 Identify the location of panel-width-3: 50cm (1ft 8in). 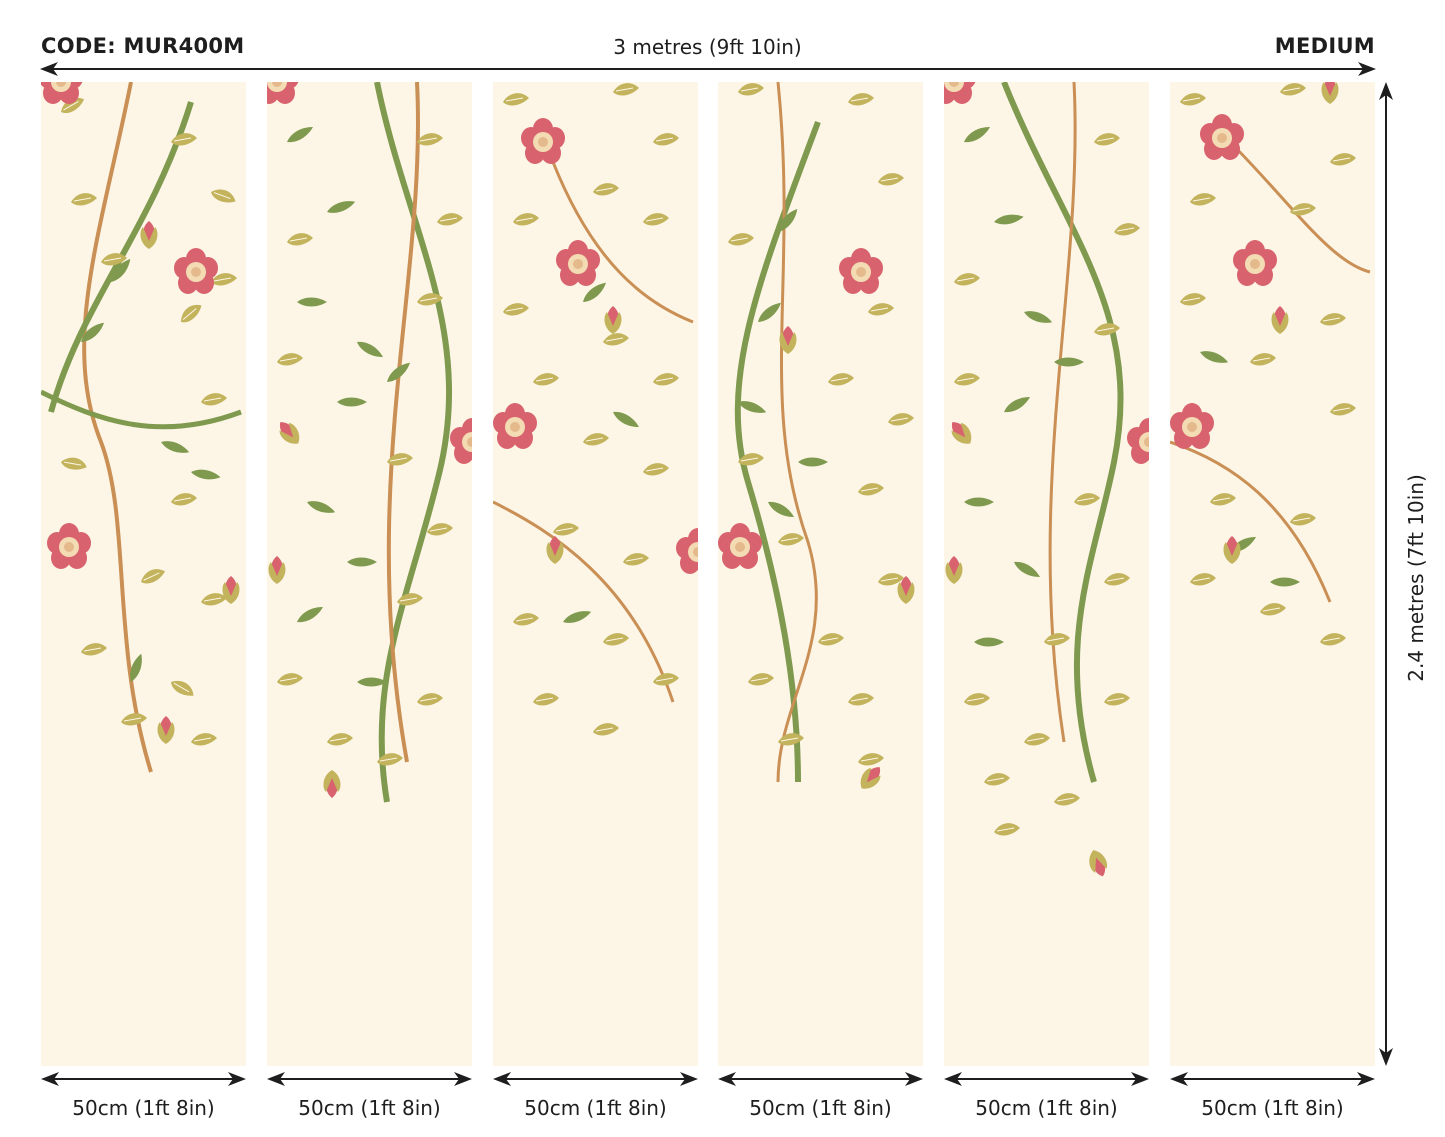
(595, 1101).